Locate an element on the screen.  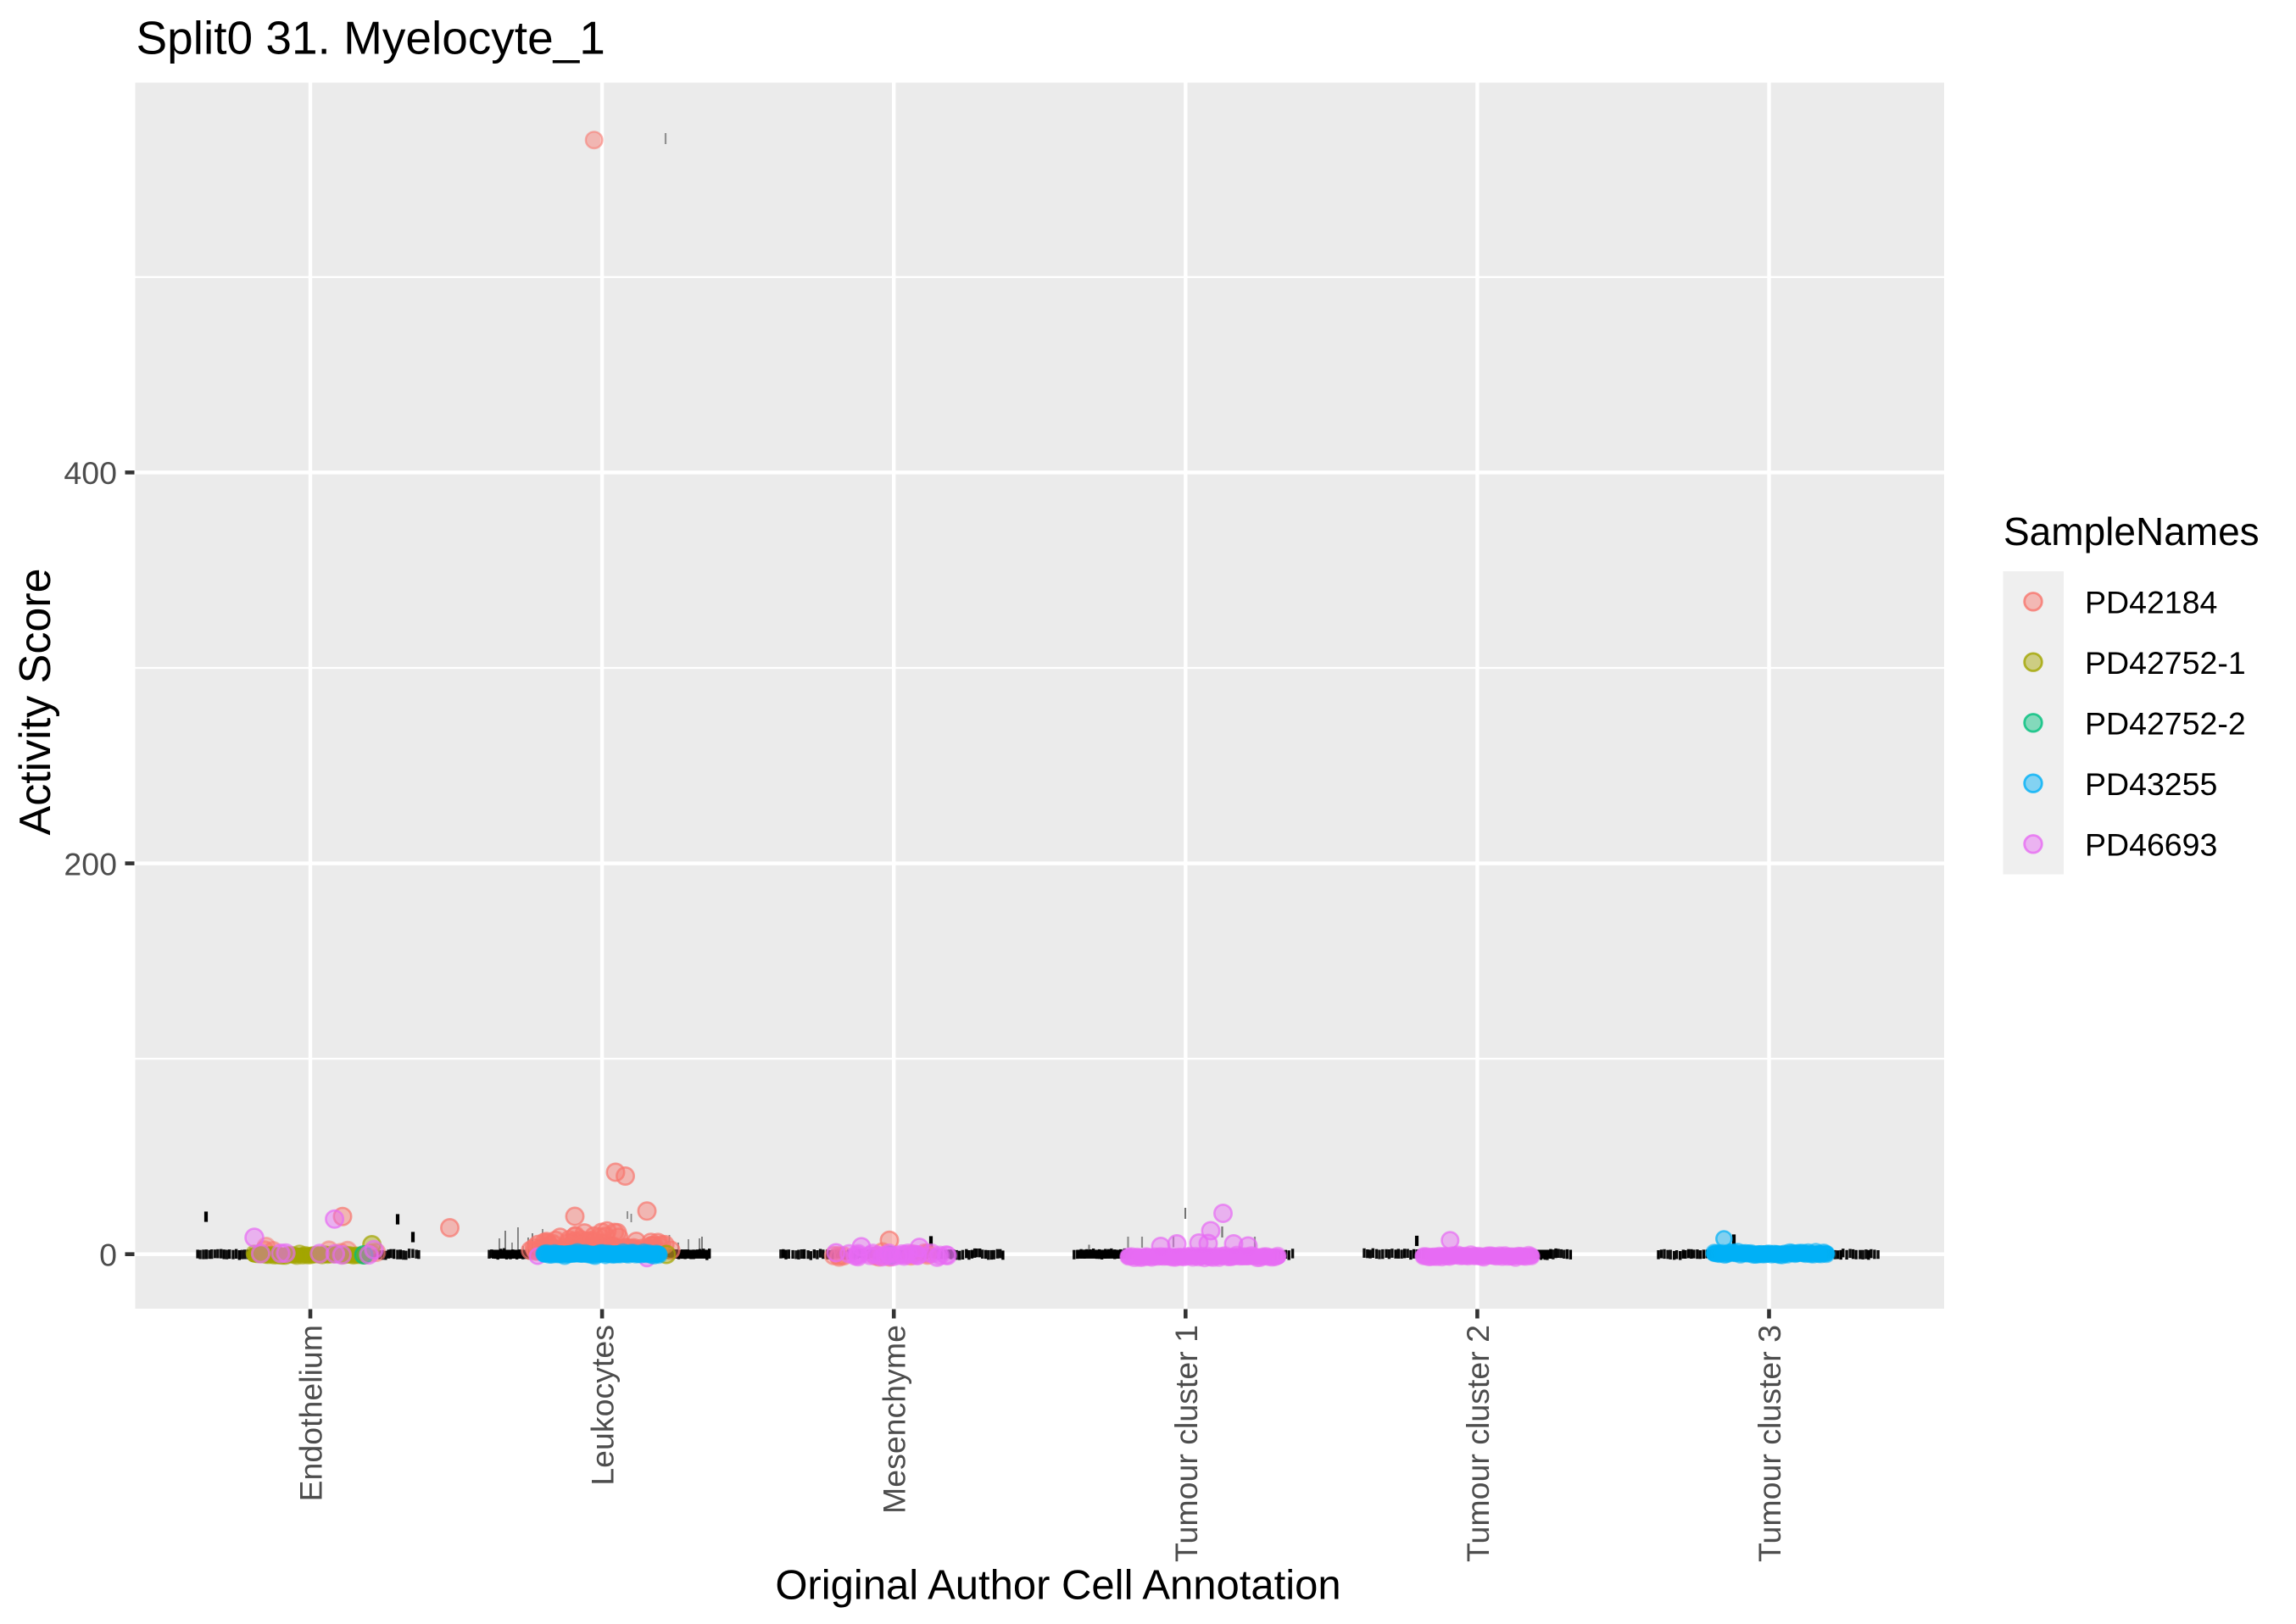
svg-text: Split0 31. Myelocyte_1 is located at coordinates (371, 38).